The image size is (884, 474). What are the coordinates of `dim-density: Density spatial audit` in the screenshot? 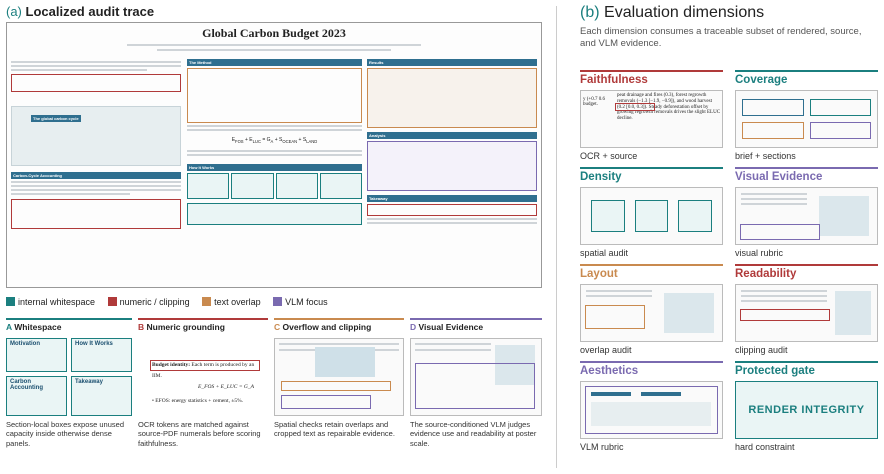 It's located at (651, 212).